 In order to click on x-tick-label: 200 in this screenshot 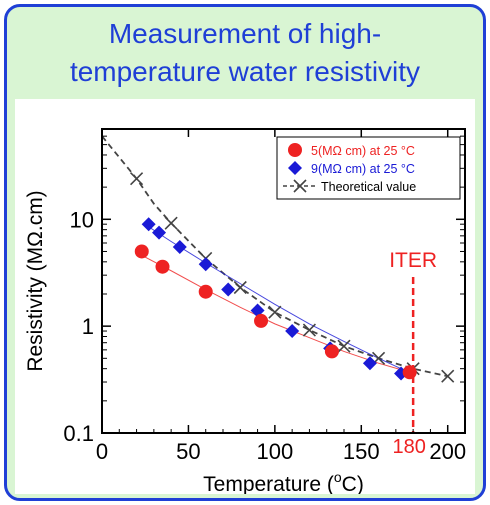, I will do `click(447, 451)`.